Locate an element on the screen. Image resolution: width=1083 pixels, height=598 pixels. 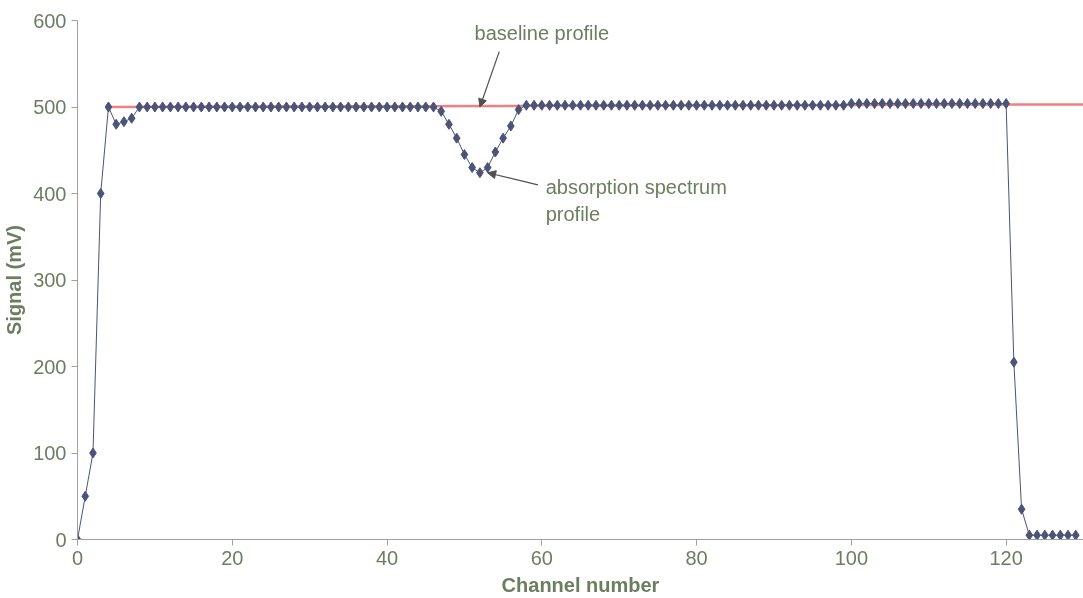
x-tick-label: 60 is located at coordinates (541, 557).